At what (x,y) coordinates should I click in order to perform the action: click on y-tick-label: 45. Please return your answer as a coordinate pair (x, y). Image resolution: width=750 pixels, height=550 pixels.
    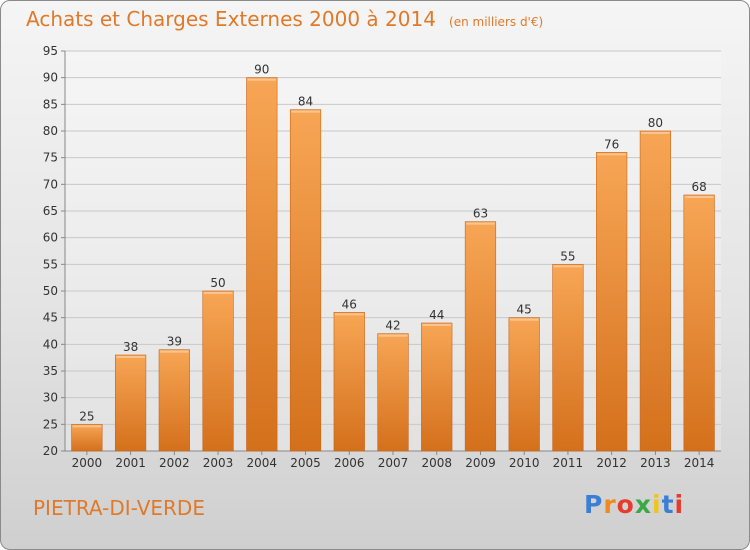
    Looking at the image, I should click on (50, 318).